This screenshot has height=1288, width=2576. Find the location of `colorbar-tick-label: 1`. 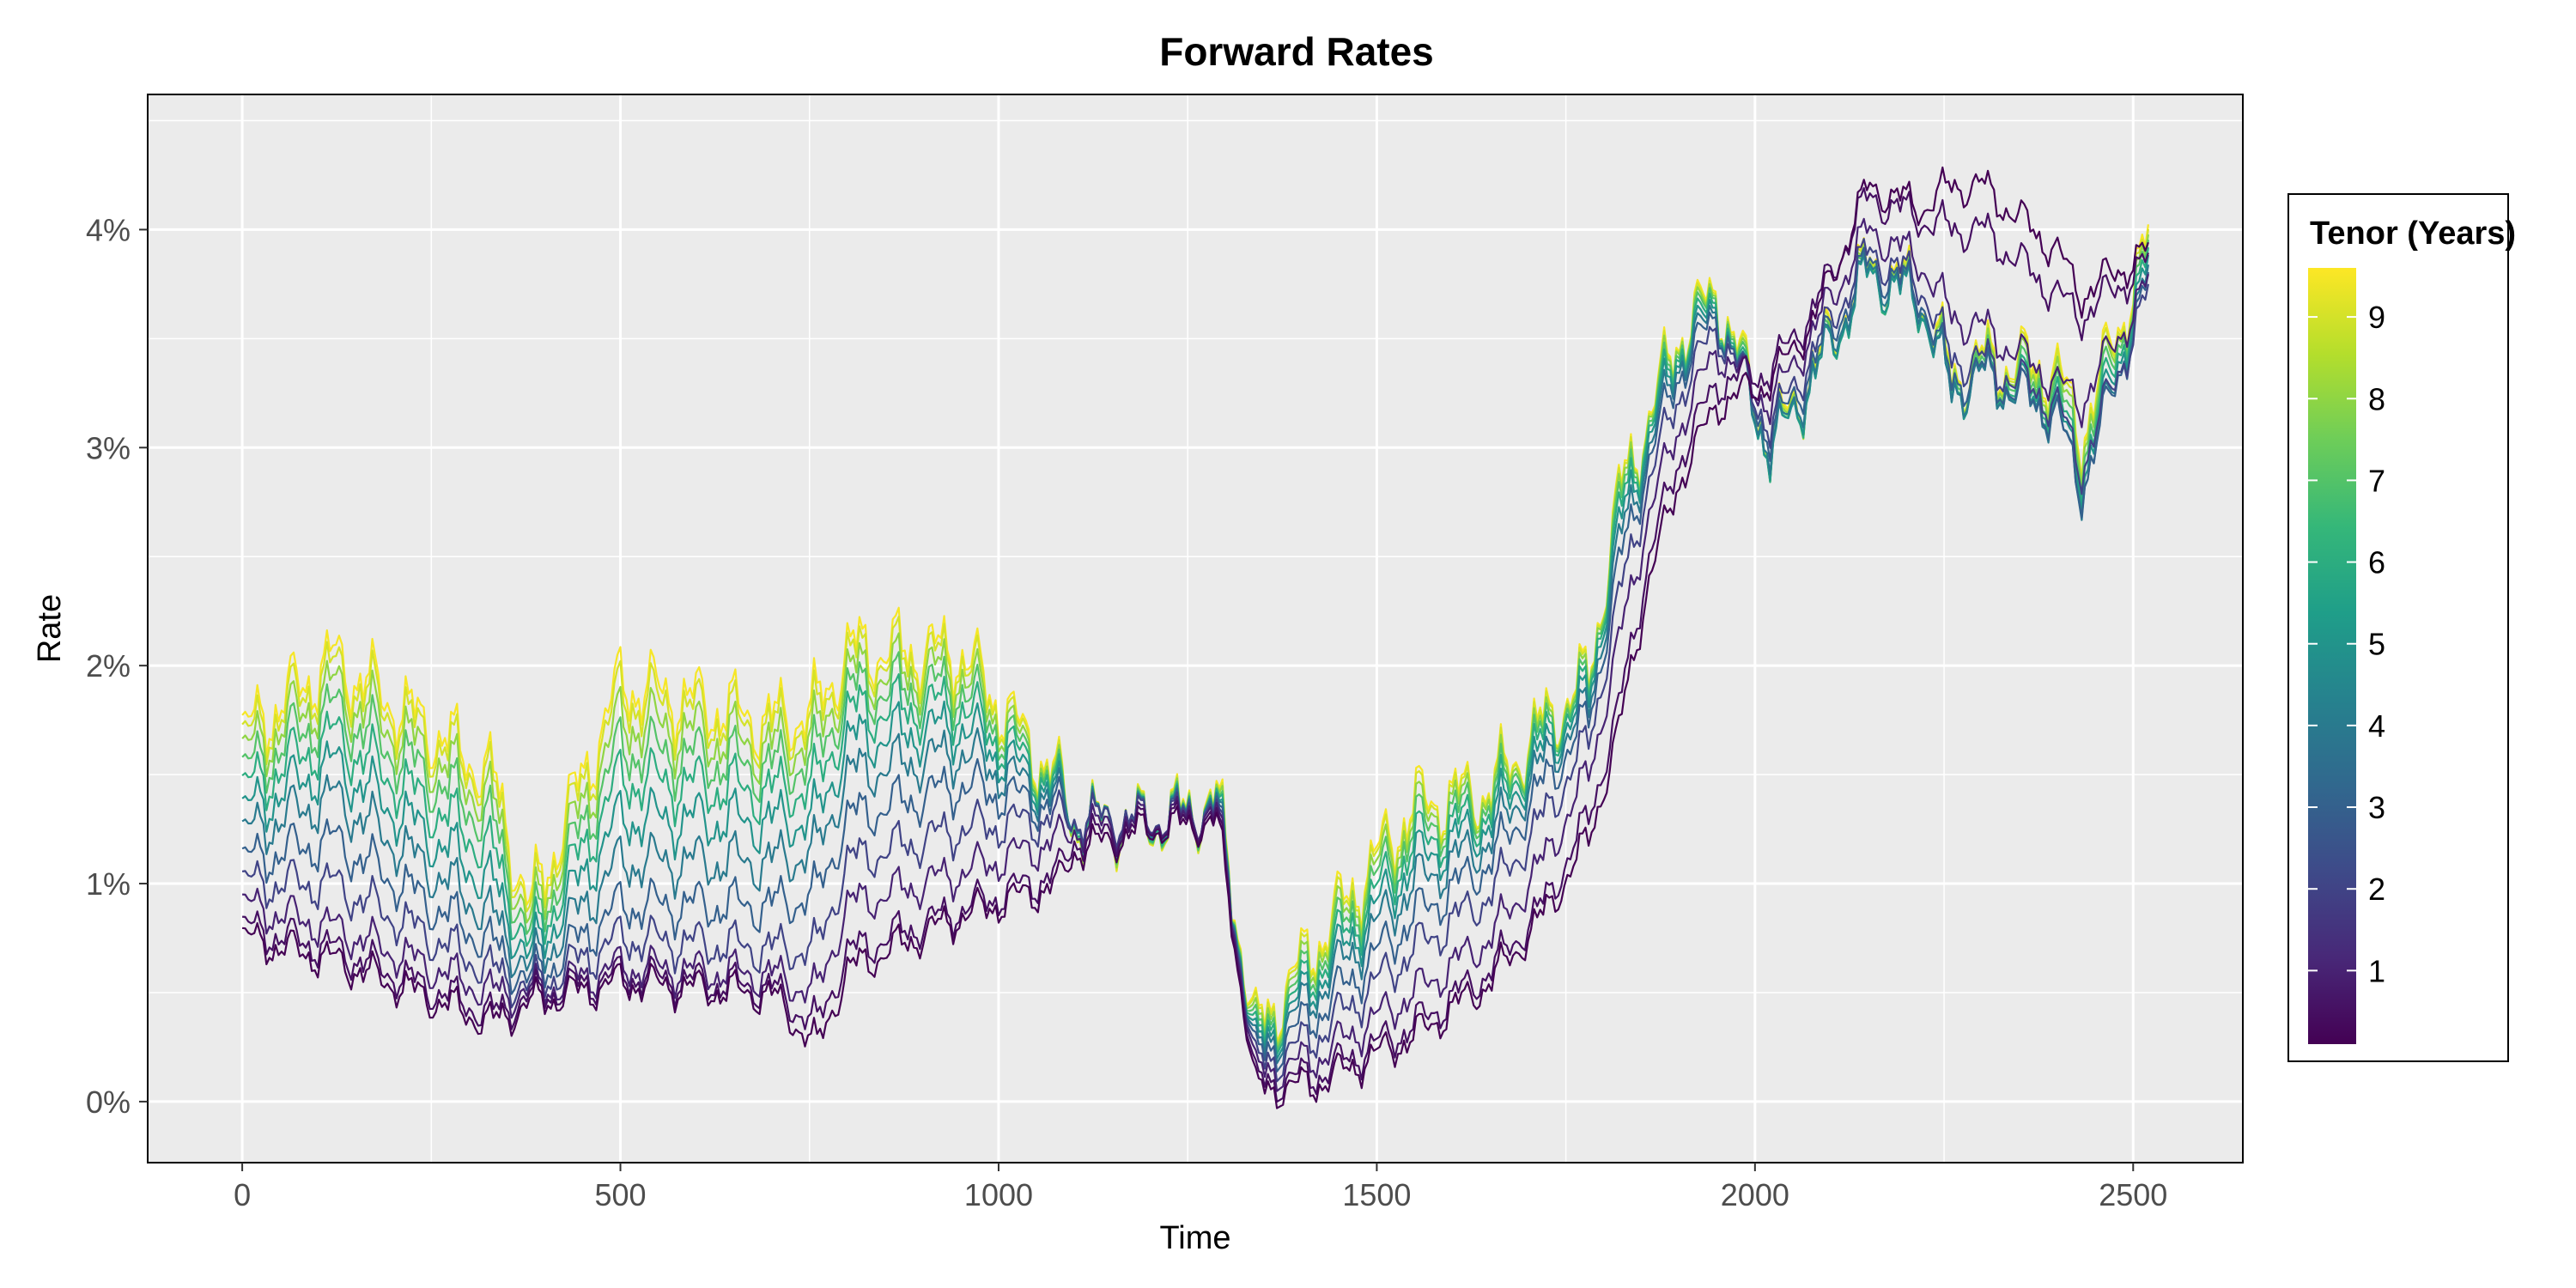

colorbar-tick-label: 1 is located at coordinates (2376, 970).